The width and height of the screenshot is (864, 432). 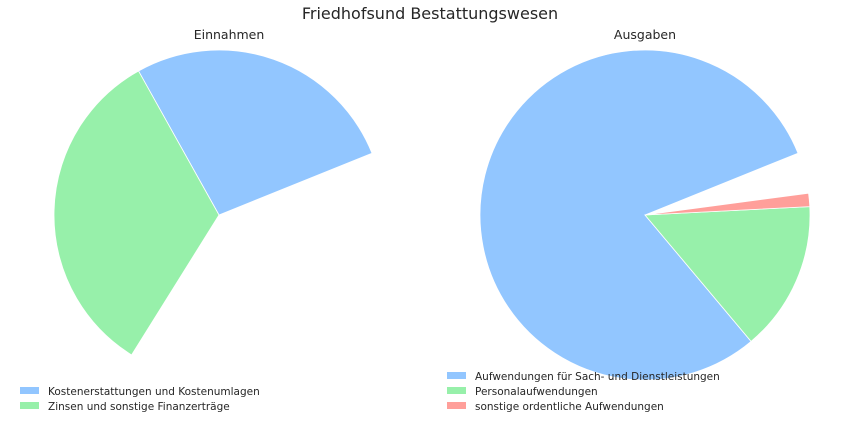 I want to click on pie-title-ausgaben: Ausgaben, so click(x=645, y=34).